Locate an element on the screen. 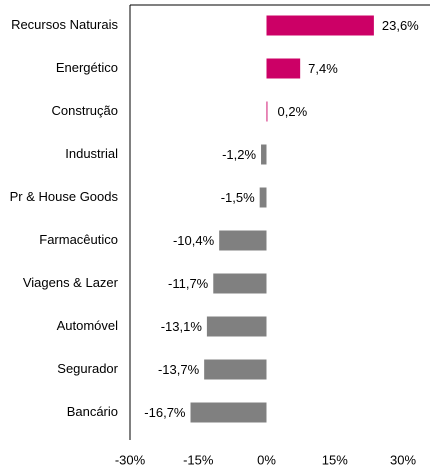  category-label: Segurador is located at coordinates (87, 368).